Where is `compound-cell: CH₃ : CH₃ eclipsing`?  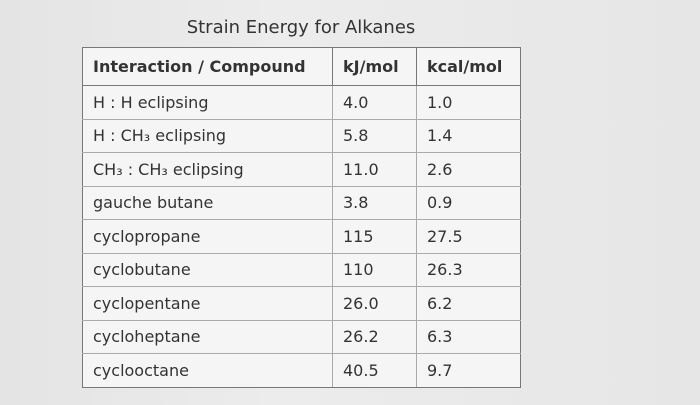 compound-cell: CH₃ : CH₃ eclipsing is located at coordinates (207, 169).